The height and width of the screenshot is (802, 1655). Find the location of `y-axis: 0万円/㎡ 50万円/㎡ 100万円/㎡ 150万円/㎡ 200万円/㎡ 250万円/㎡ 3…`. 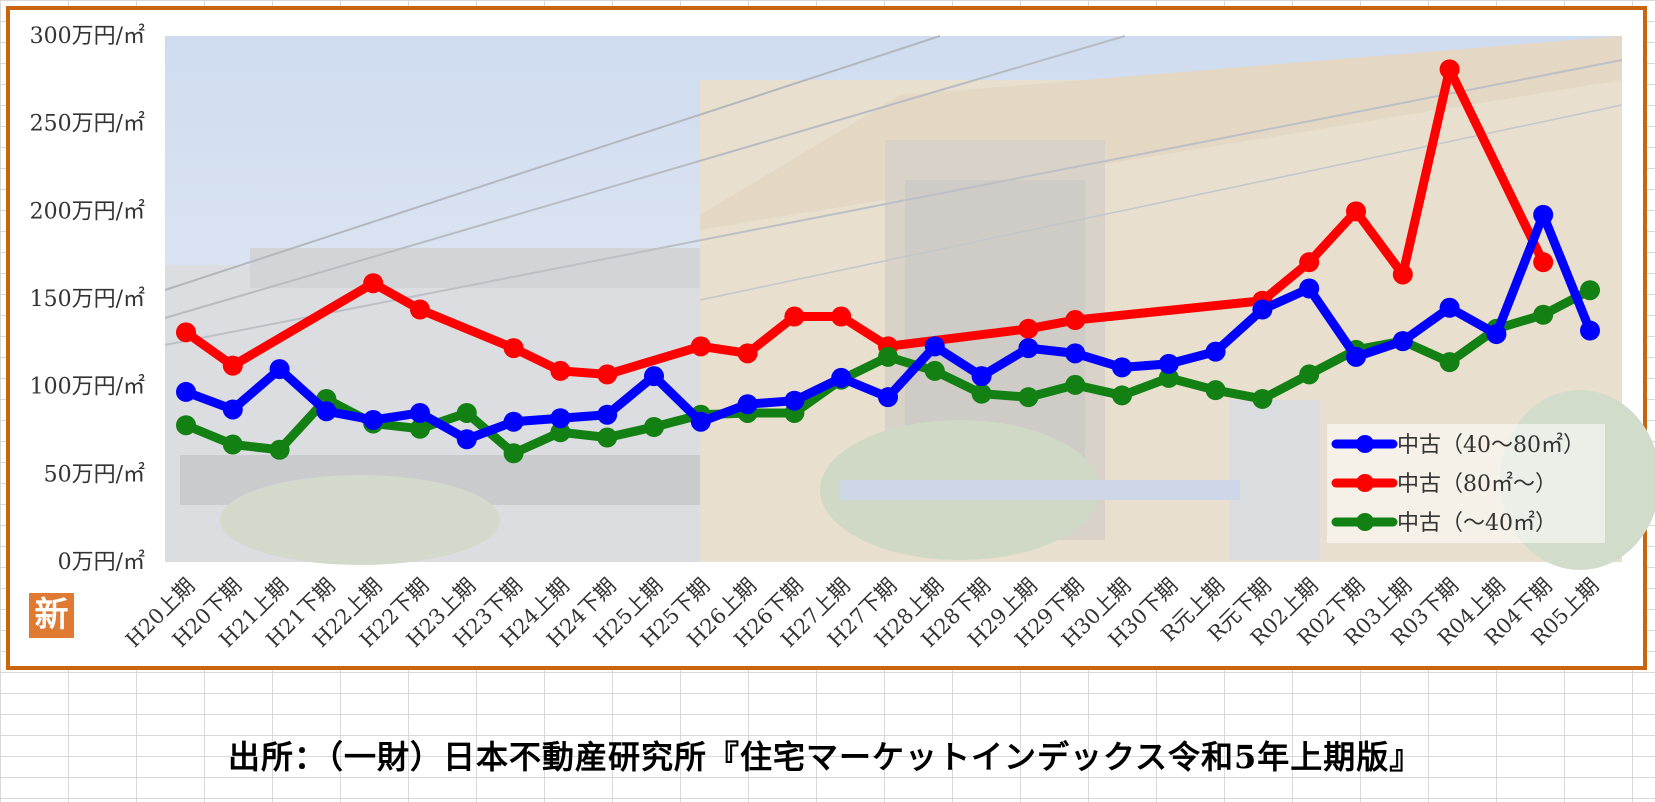

y-axis: 0万円/㎡ 50万円/㎡ 100万円/㎡ 150万円/㎡ 200万円/㎡ 250万円/㎡ 3… is located at coordinates (87, 299).